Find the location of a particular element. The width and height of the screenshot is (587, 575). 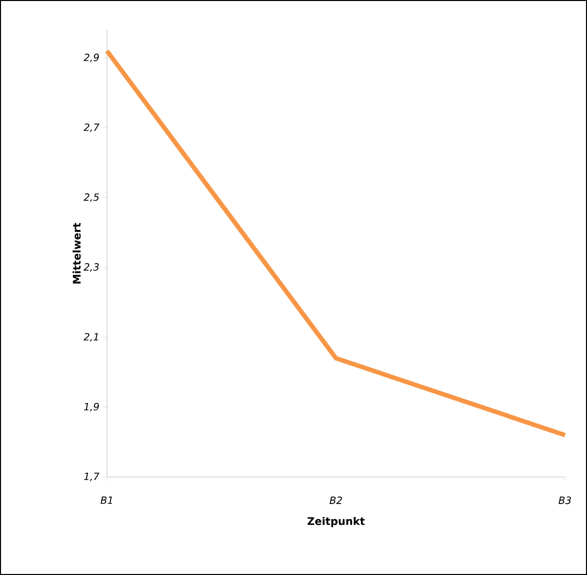

x-tick-label: B1 is located at coordinates (106, 500).